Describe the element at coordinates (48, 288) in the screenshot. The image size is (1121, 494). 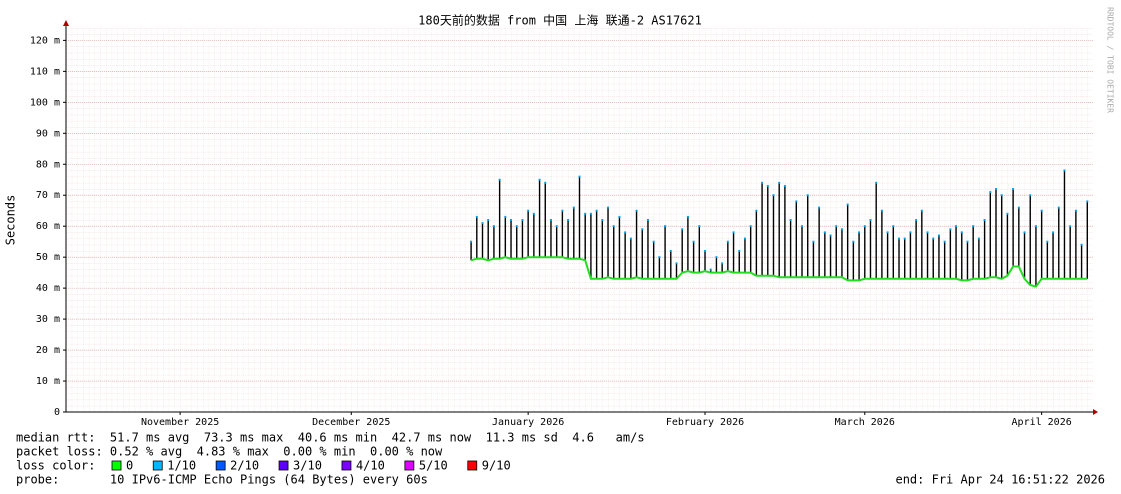
I see `y-tick-label: 40 m` at that location.